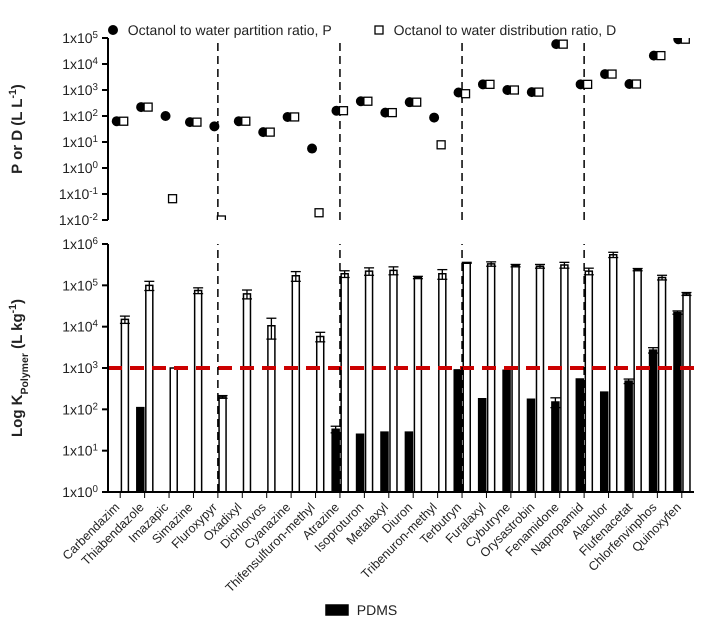 This screenshot has width=714, height=636. Describe the element at coordinates (505, 30) in the screenshot. I see `legend-label: Octanol to water distribution ratio, D` at that location.